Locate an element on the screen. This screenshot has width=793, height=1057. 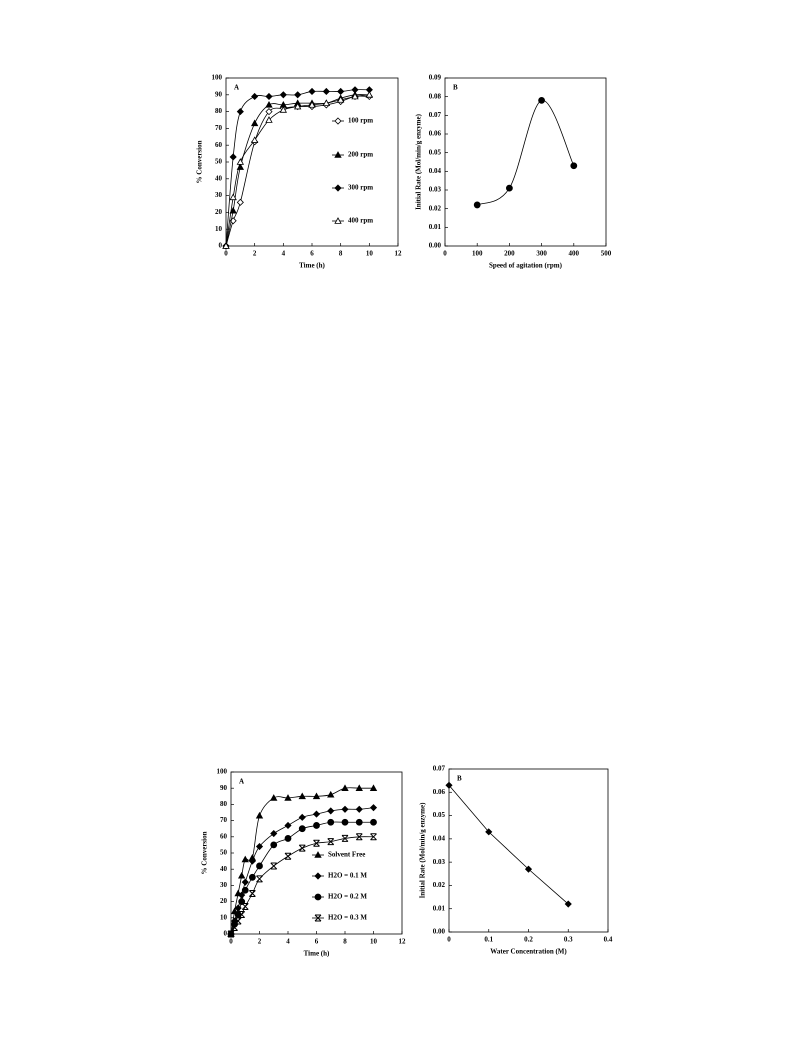
x-tick-label: 300 is located at coordinates (541, 254).